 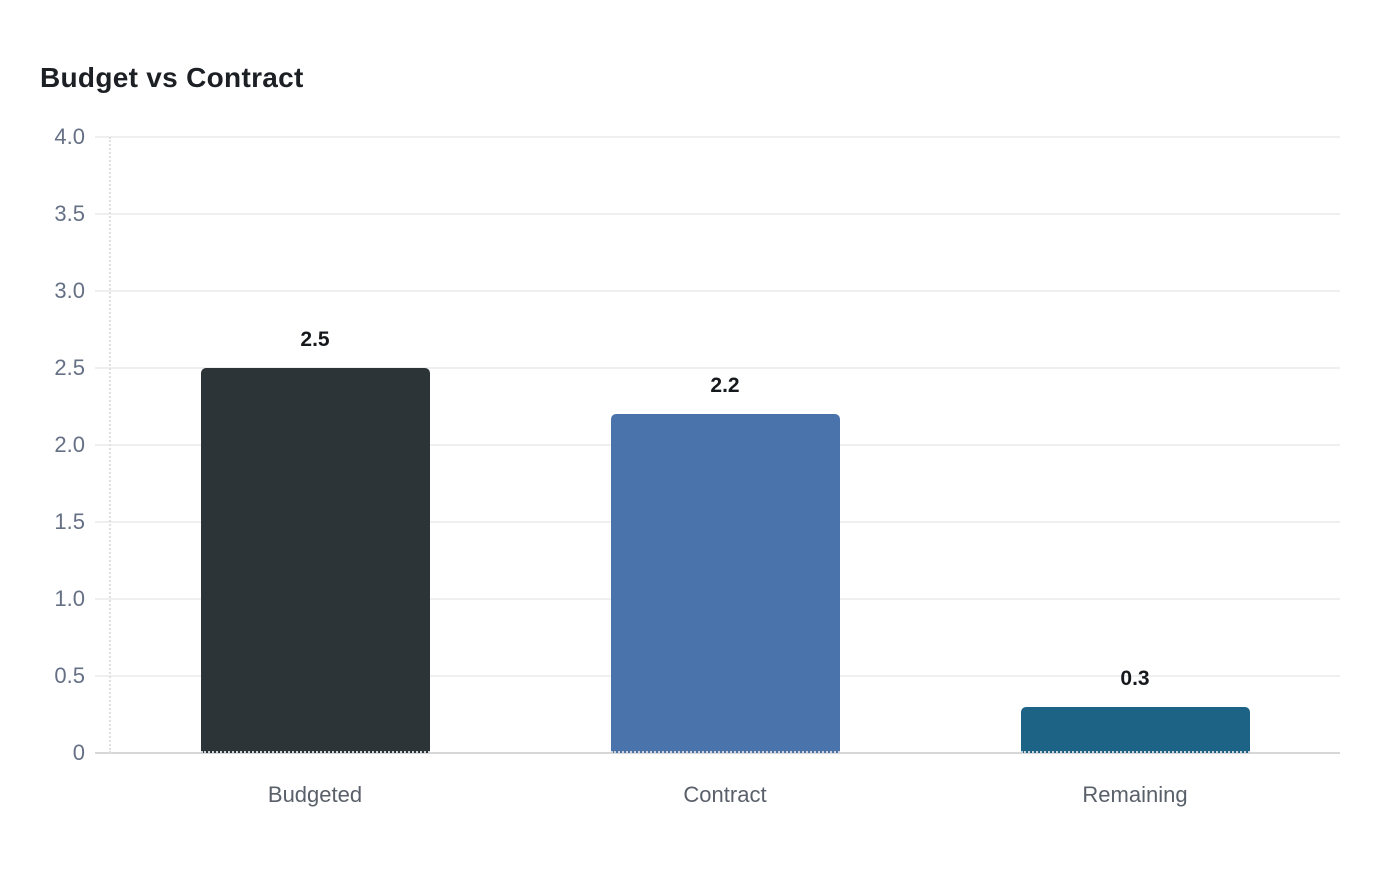 I want to click on y-tick-label: 2.5, so click(x=69, y=367).